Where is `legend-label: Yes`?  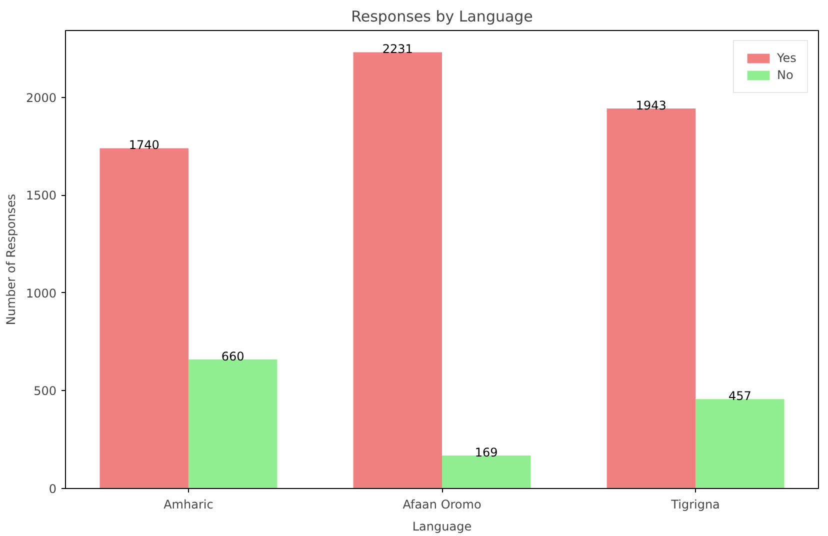
legend-label: Yes is located at coordinates (787, 58).